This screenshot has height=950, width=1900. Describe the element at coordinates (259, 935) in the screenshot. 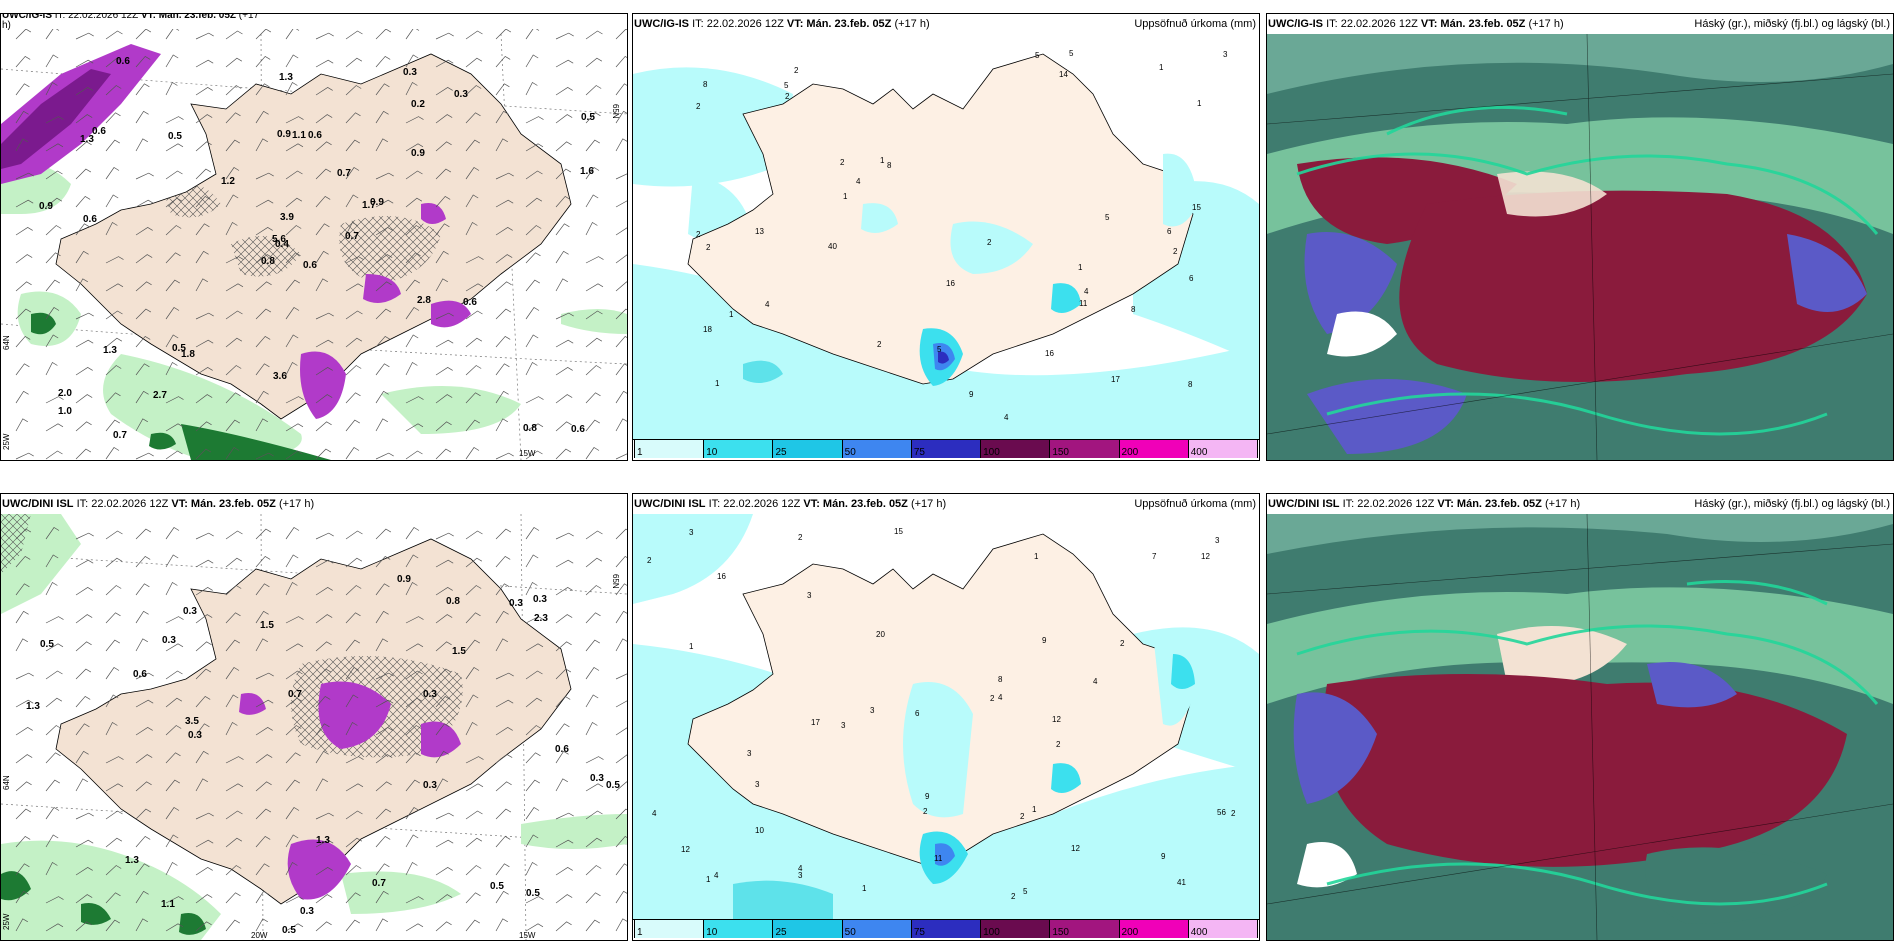

I see `lon-label-20w: 20W` at that location.